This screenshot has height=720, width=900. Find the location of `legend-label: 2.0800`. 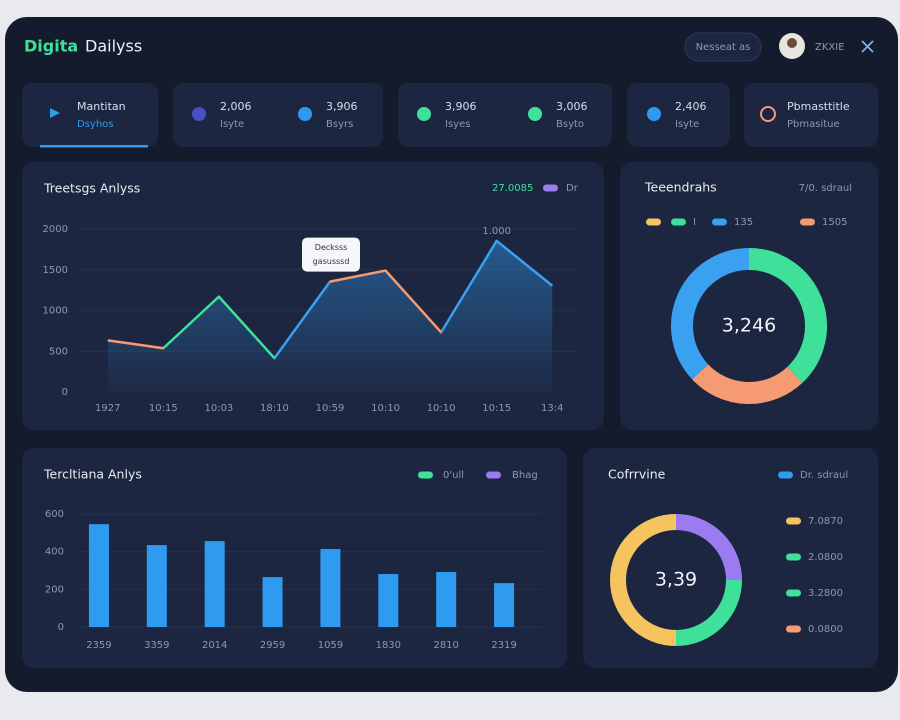

legend-label: 2.0800 is located at coordinates (825, 557).